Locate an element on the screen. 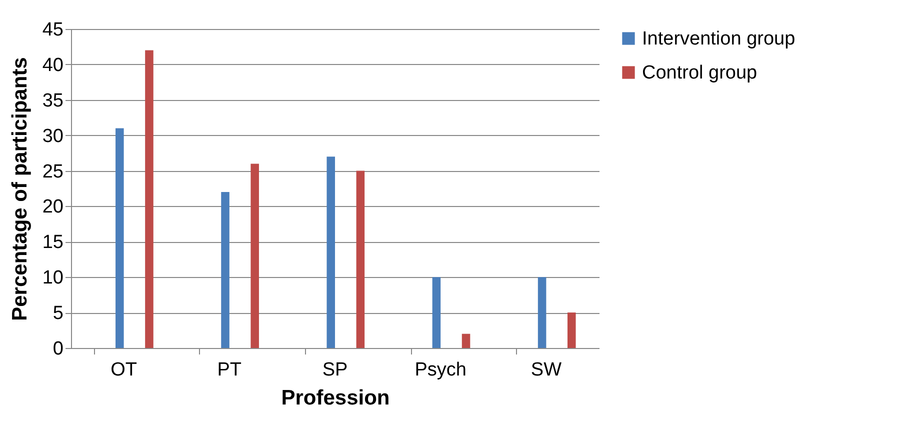 This screenshot has height=425, width=903. y-tick-label: 40 is located at coordinates (53, 65).